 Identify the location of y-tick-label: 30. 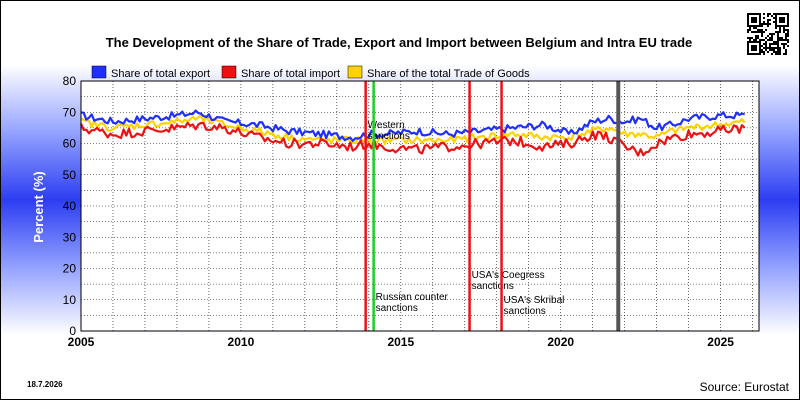
(70, 237).